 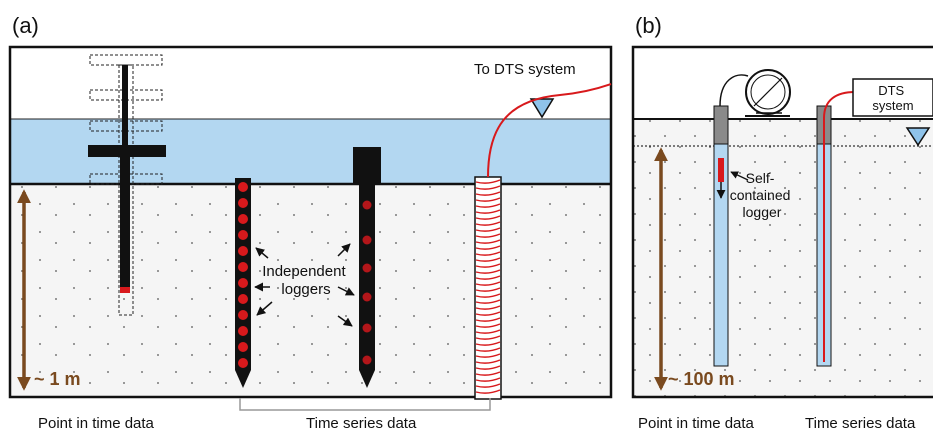 I want to click on self-contained-logger, so click(x=721, y=170).